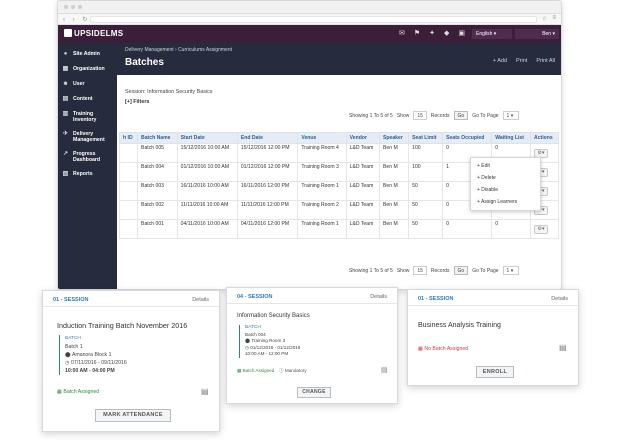  Describe the element at coordinates (394, 138) in the screenshot. I see `col-speaker: Speaker` at that location.